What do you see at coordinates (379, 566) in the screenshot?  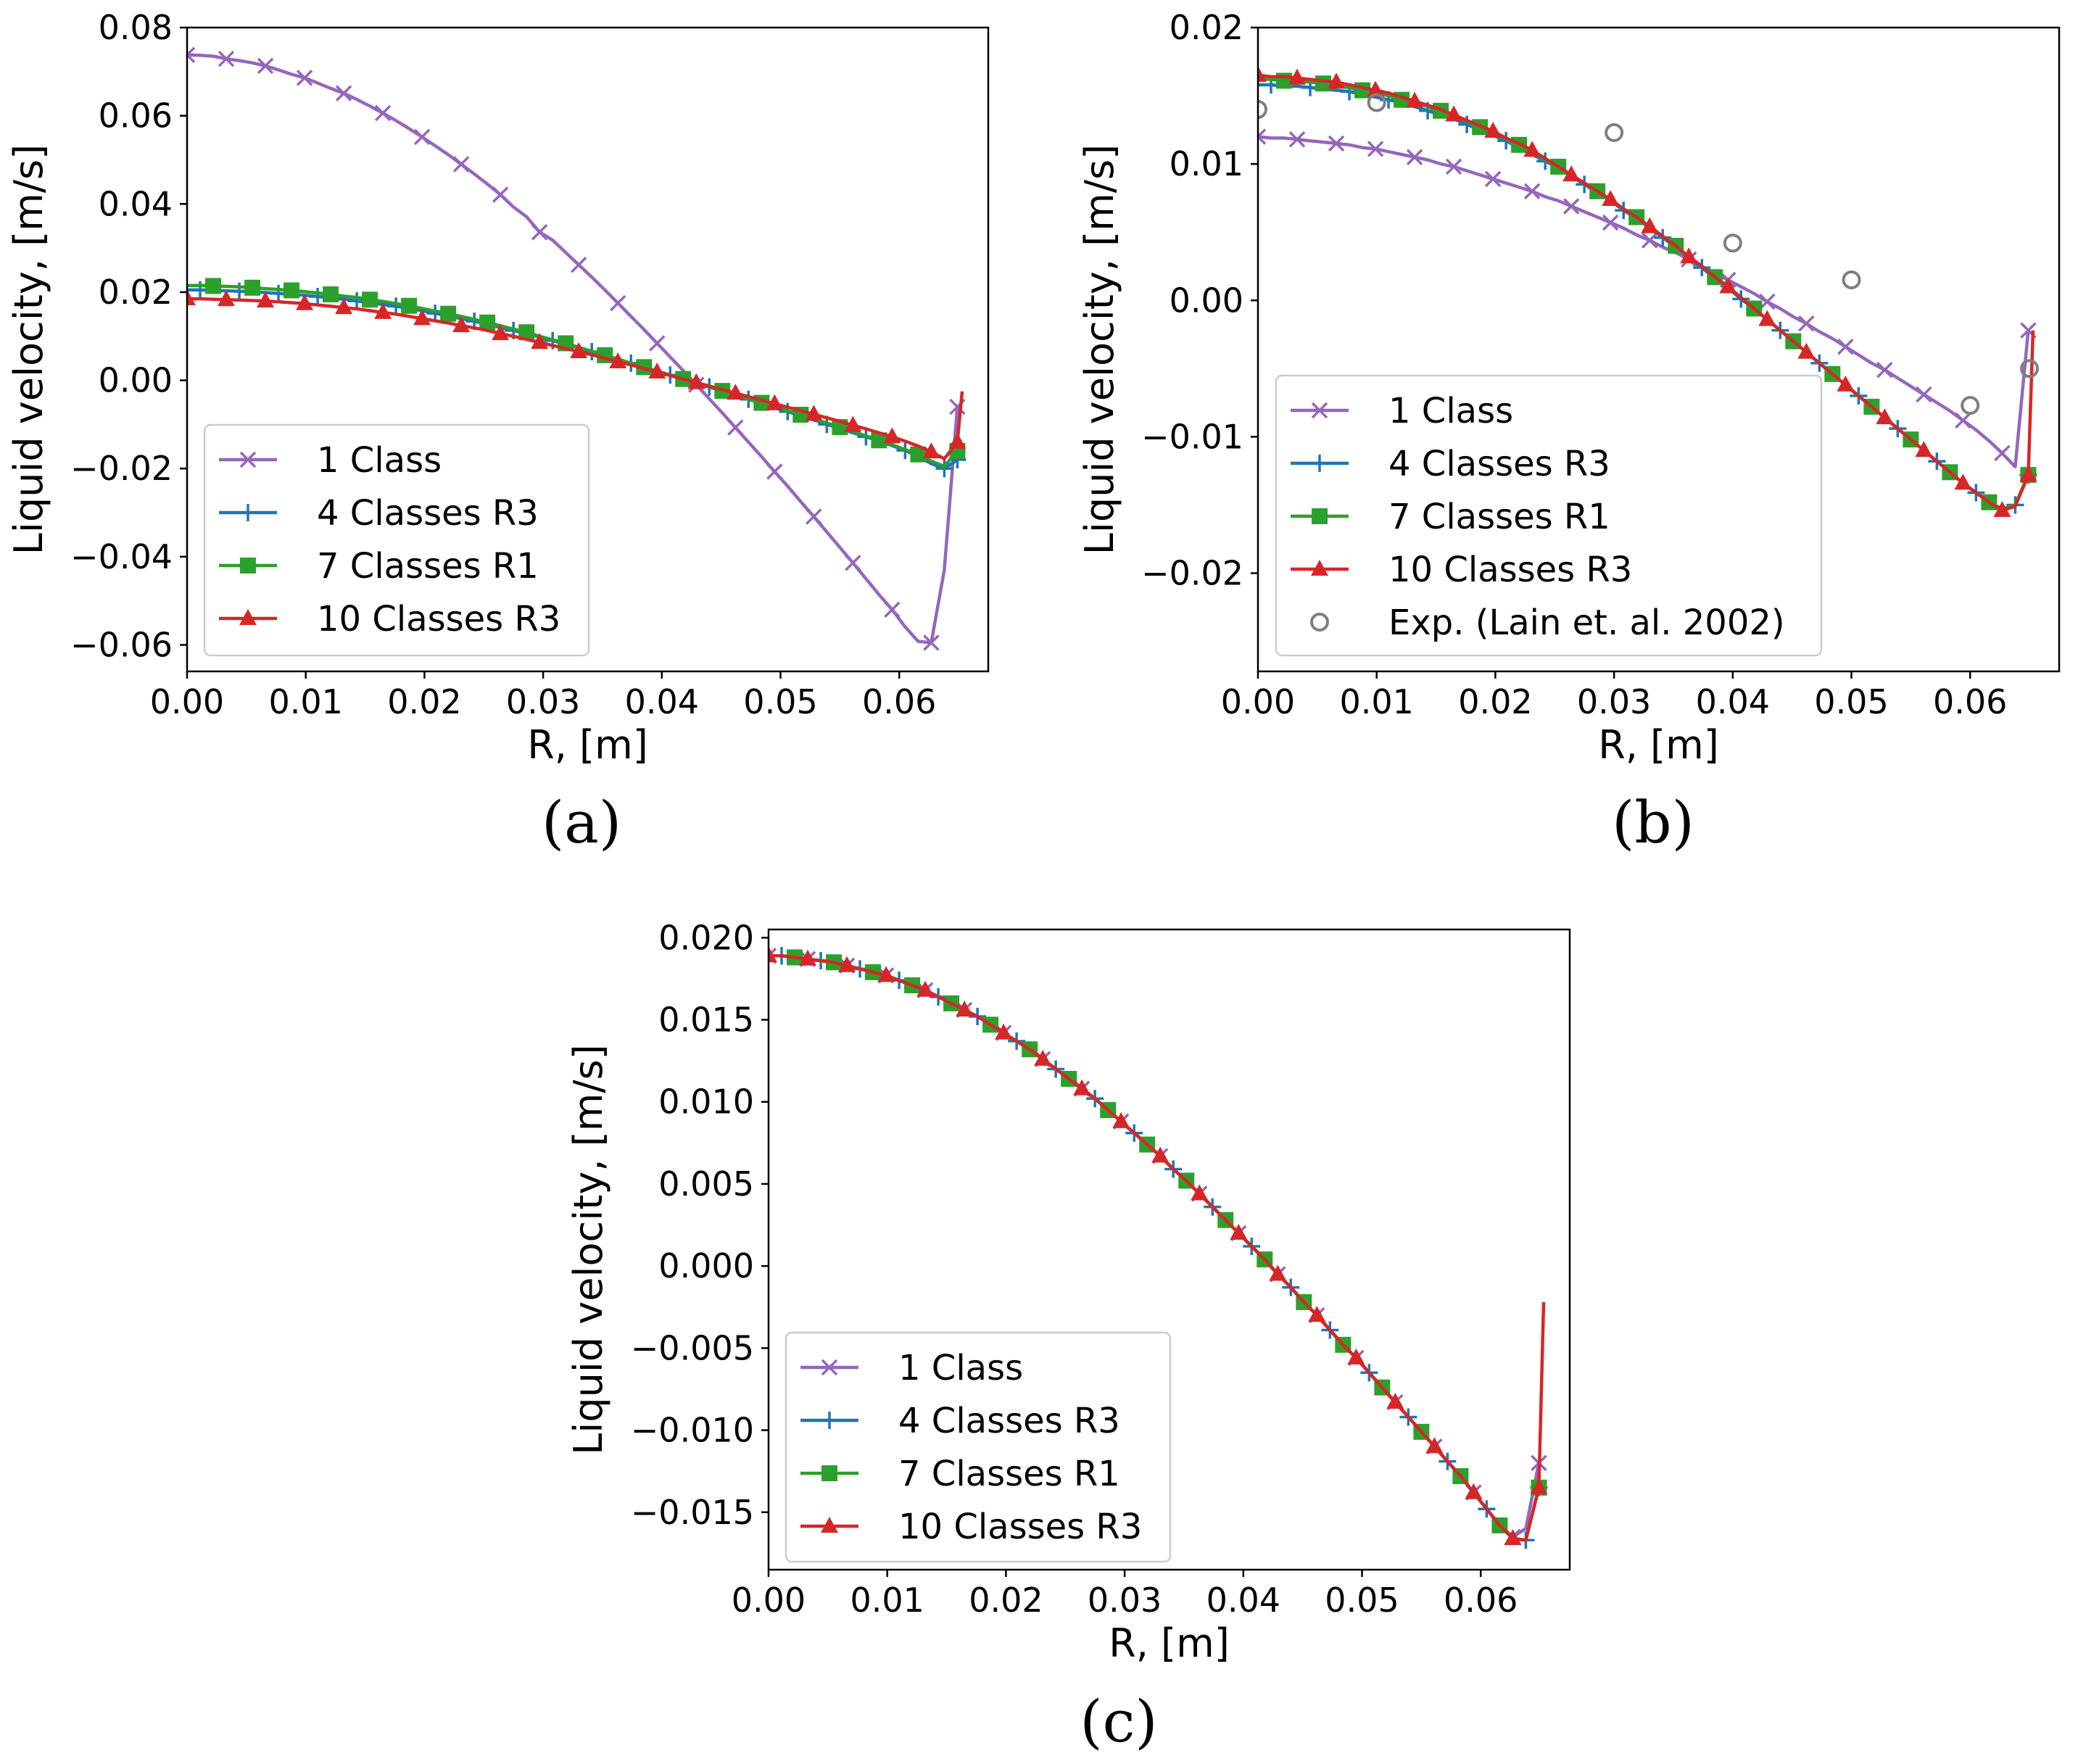 I see `legend-entry: 7 Classes R1` at bounding box center [379, 566].